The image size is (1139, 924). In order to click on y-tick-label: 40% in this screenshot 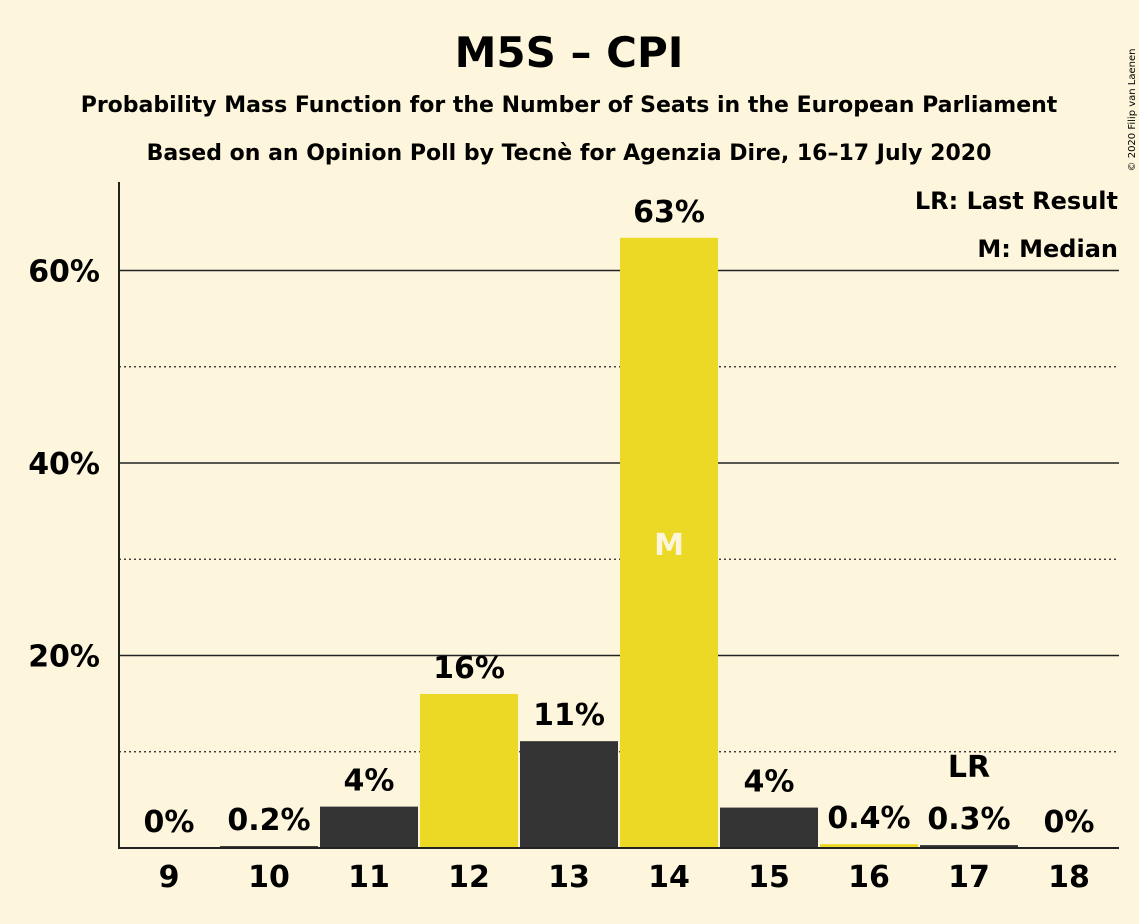, I will do `click(64, 464)`.